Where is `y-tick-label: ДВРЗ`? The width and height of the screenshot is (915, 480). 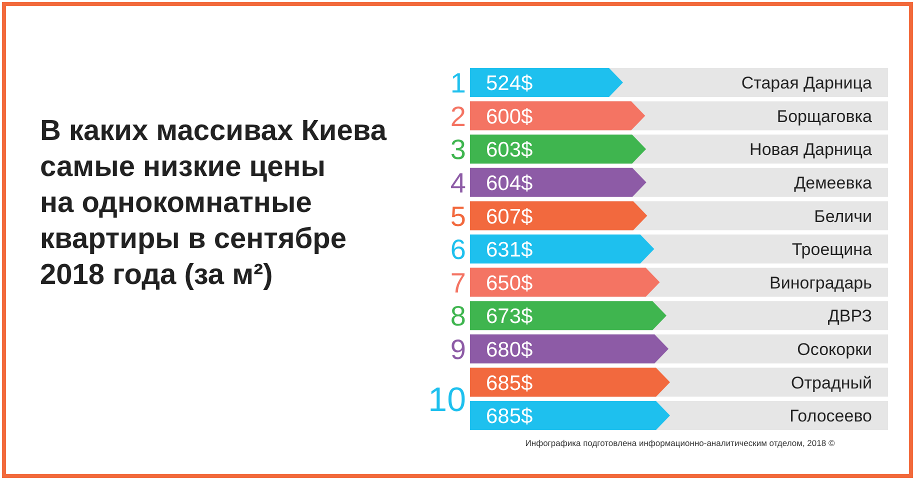
y-tick-label: ДВРЗ is located at coordinates (850, 316).